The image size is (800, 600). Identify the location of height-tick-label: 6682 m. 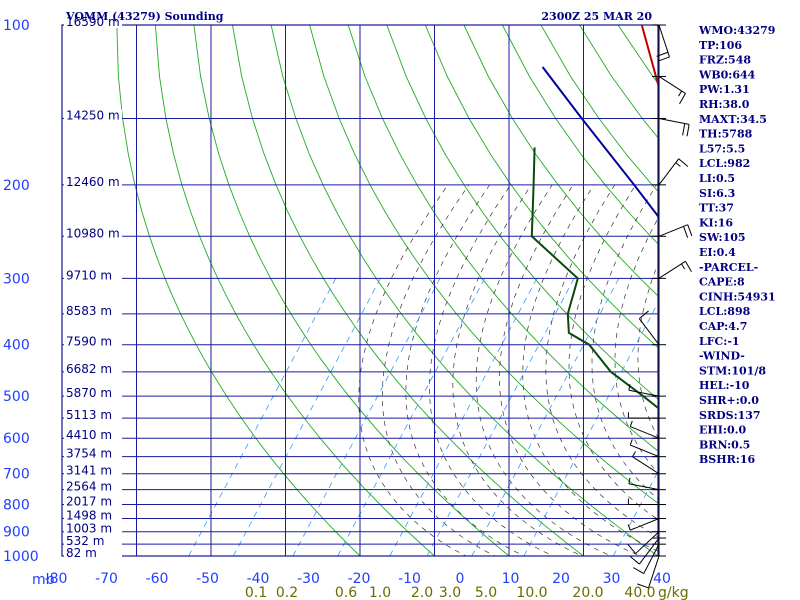
(89, 369).